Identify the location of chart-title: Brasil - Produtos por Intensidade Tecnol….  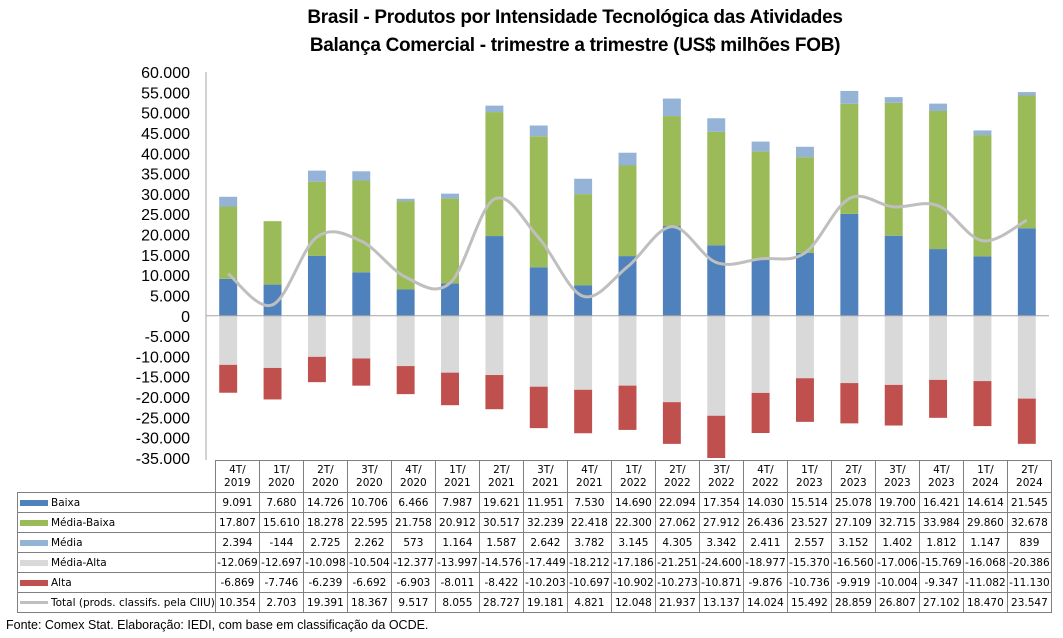
(575, 17).